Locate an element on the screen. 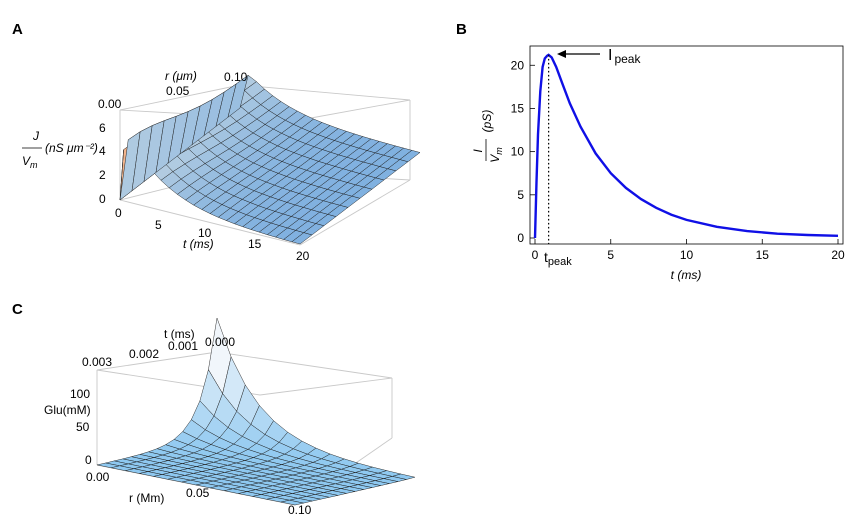 The height and width of the screenshot is (525, 857). panel-a-z-tick-2: 2 is located at coordinates (102, 175).